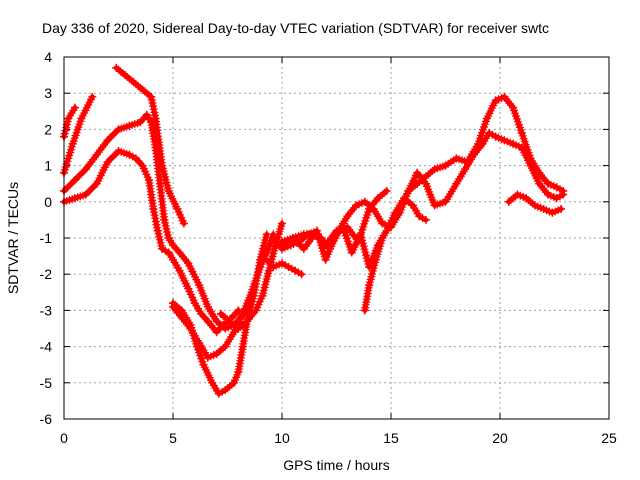 The height and width of the screenshot is (480, 640). Describe the element at coordinates (500, 438) in the screenshot. I see `x-tick-label-4: 20` at that location.